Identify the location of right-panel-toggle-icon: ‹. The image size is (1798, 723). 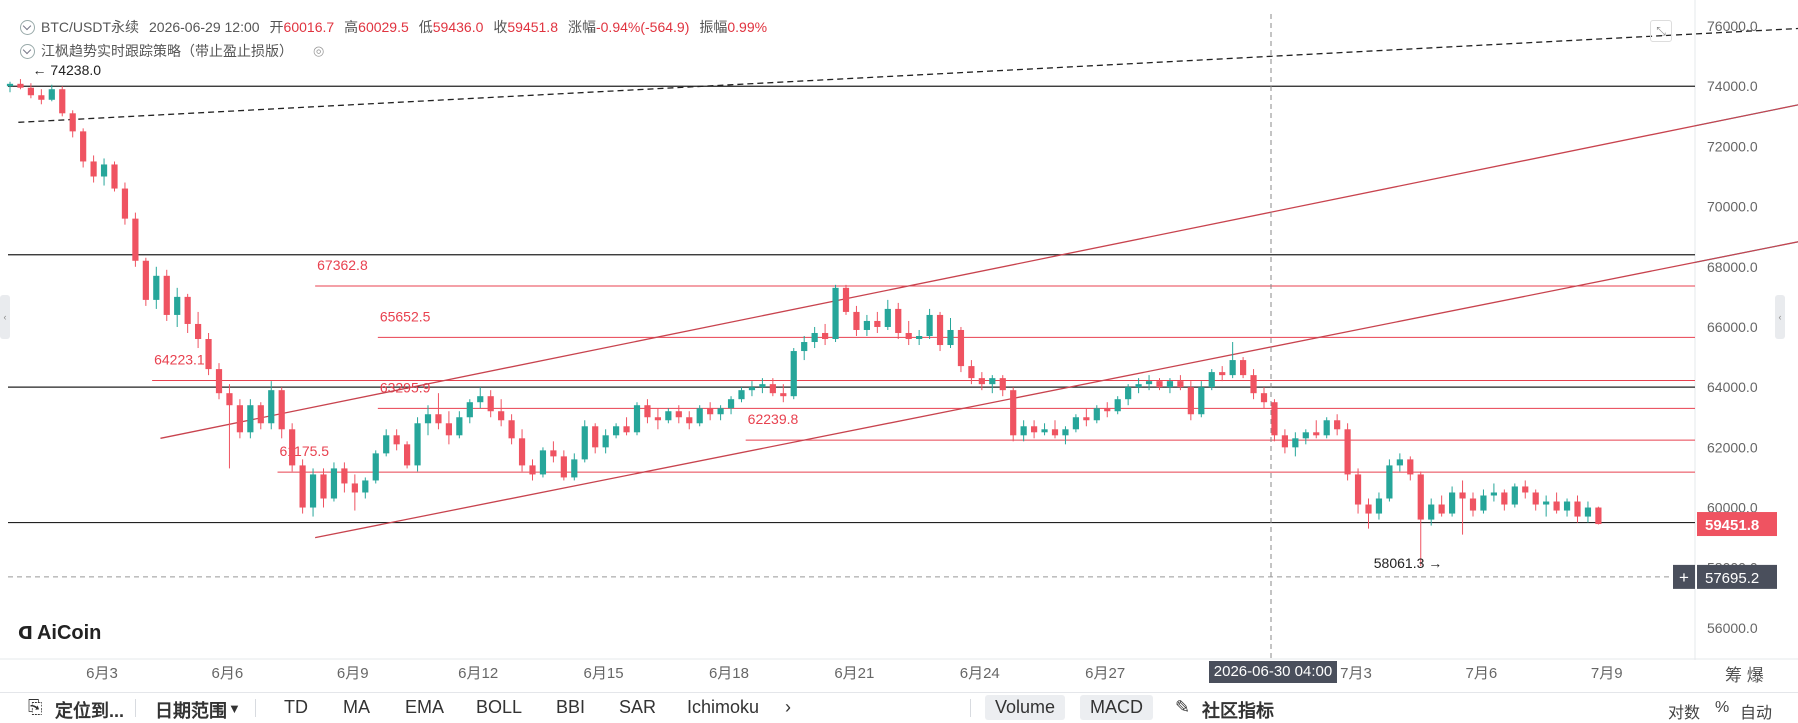
(1780, 317).